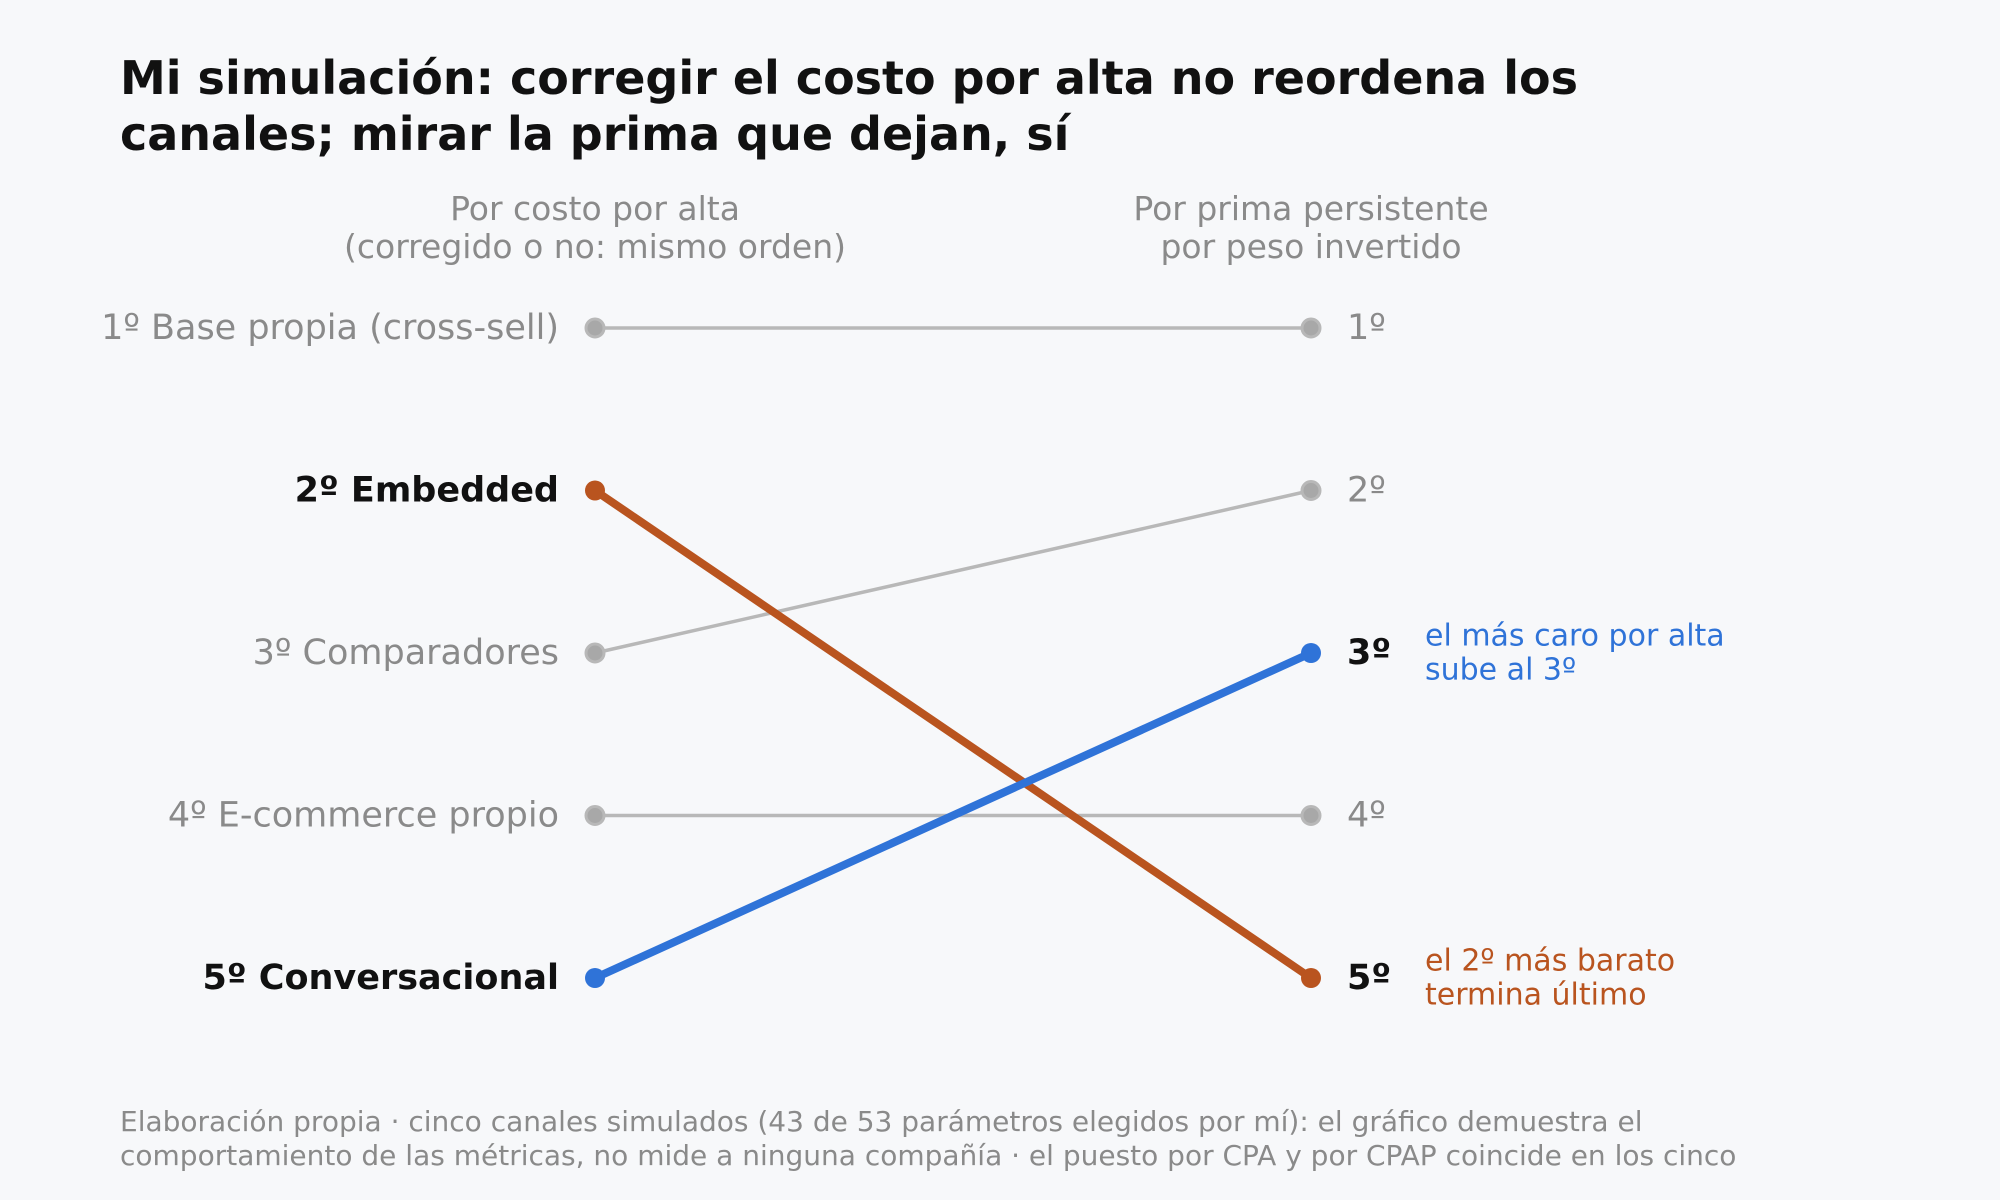 This screenshot has height=1200, width=2000. I want to click on right-rank-label-3: 4º, so click(1366, 816).